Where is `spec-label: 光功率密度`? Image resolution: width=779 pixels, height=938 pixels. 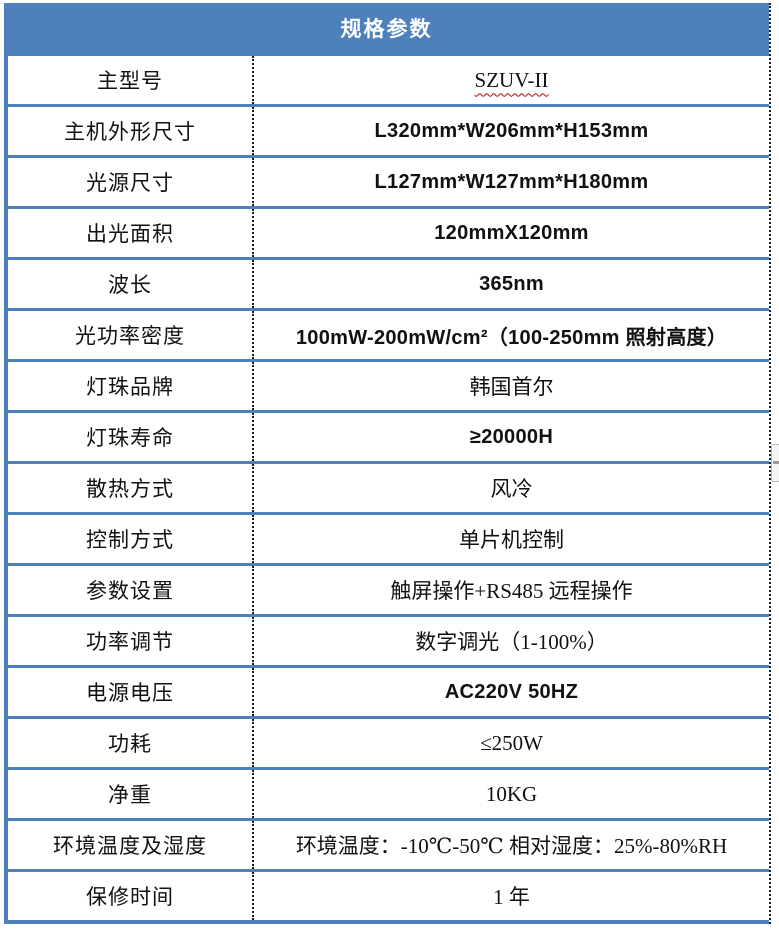 spec-label: 光功率密度 is located at coordinates (131, 335).